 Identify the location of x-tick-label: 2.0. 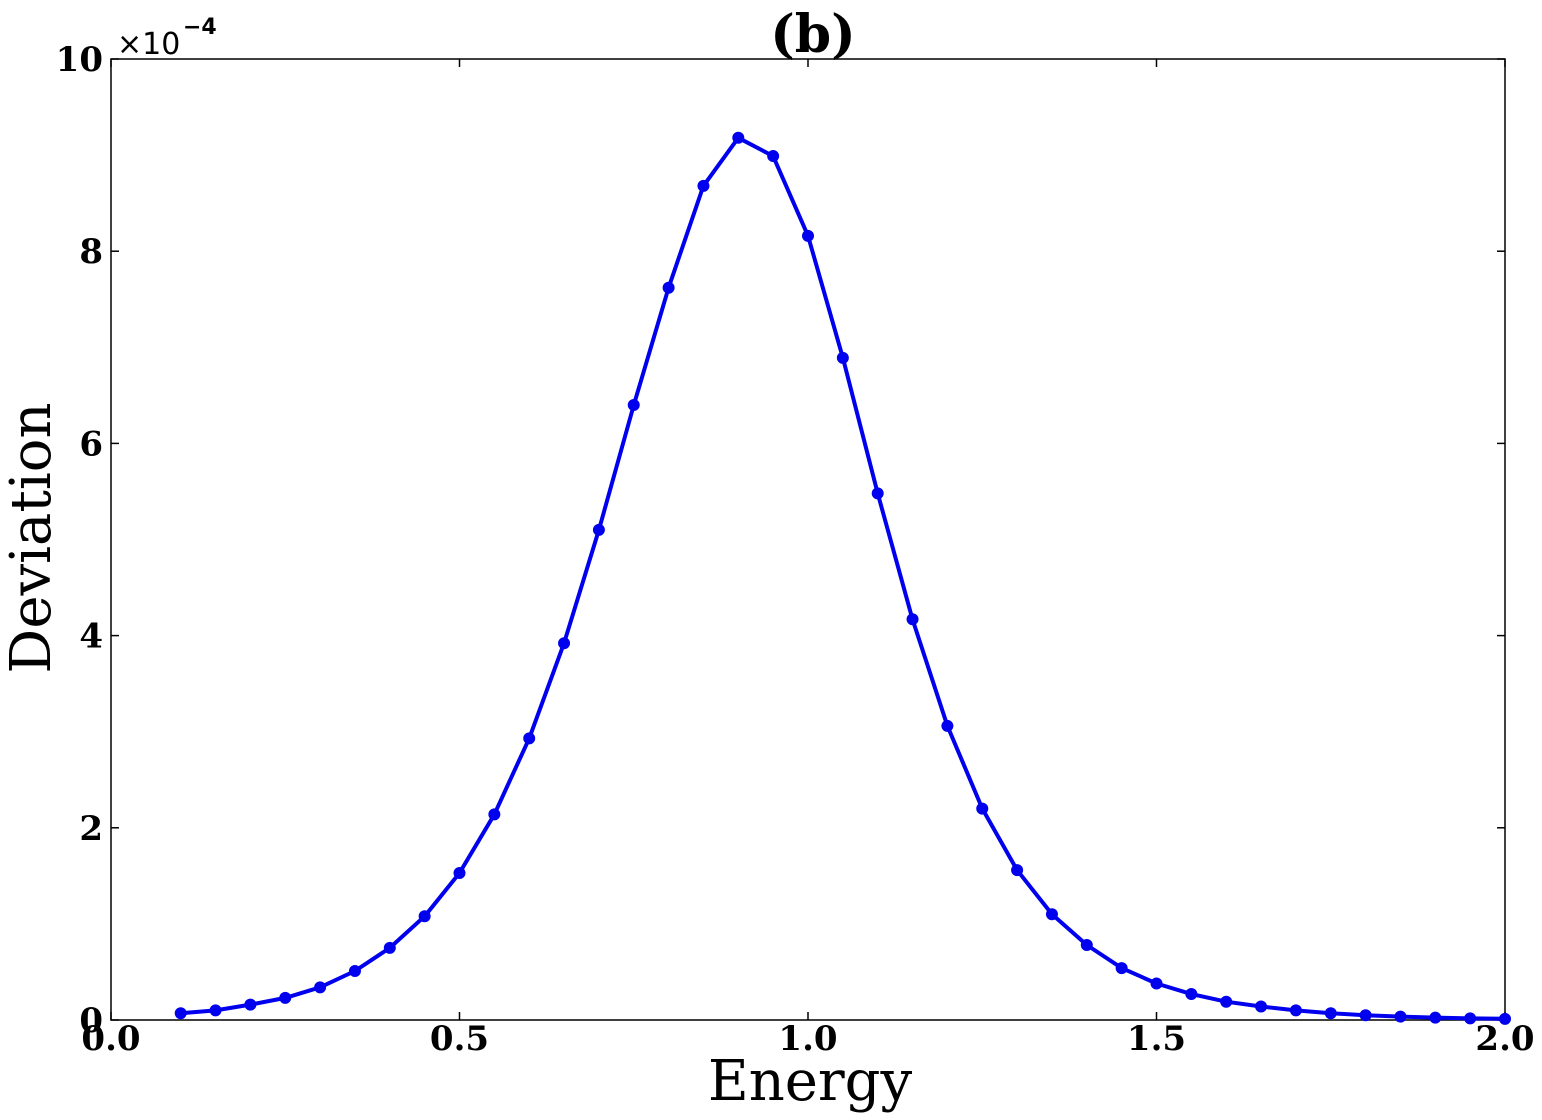
(1504, 1039).